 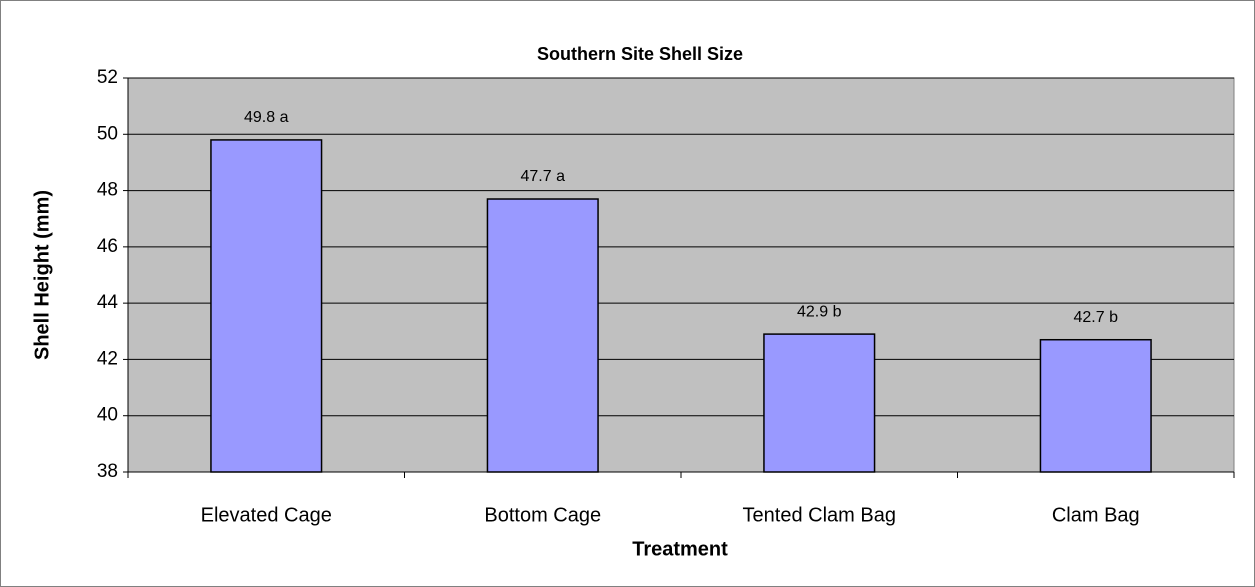 I want to click on x-axis-label: Treatment, so click(x=680, y=549).